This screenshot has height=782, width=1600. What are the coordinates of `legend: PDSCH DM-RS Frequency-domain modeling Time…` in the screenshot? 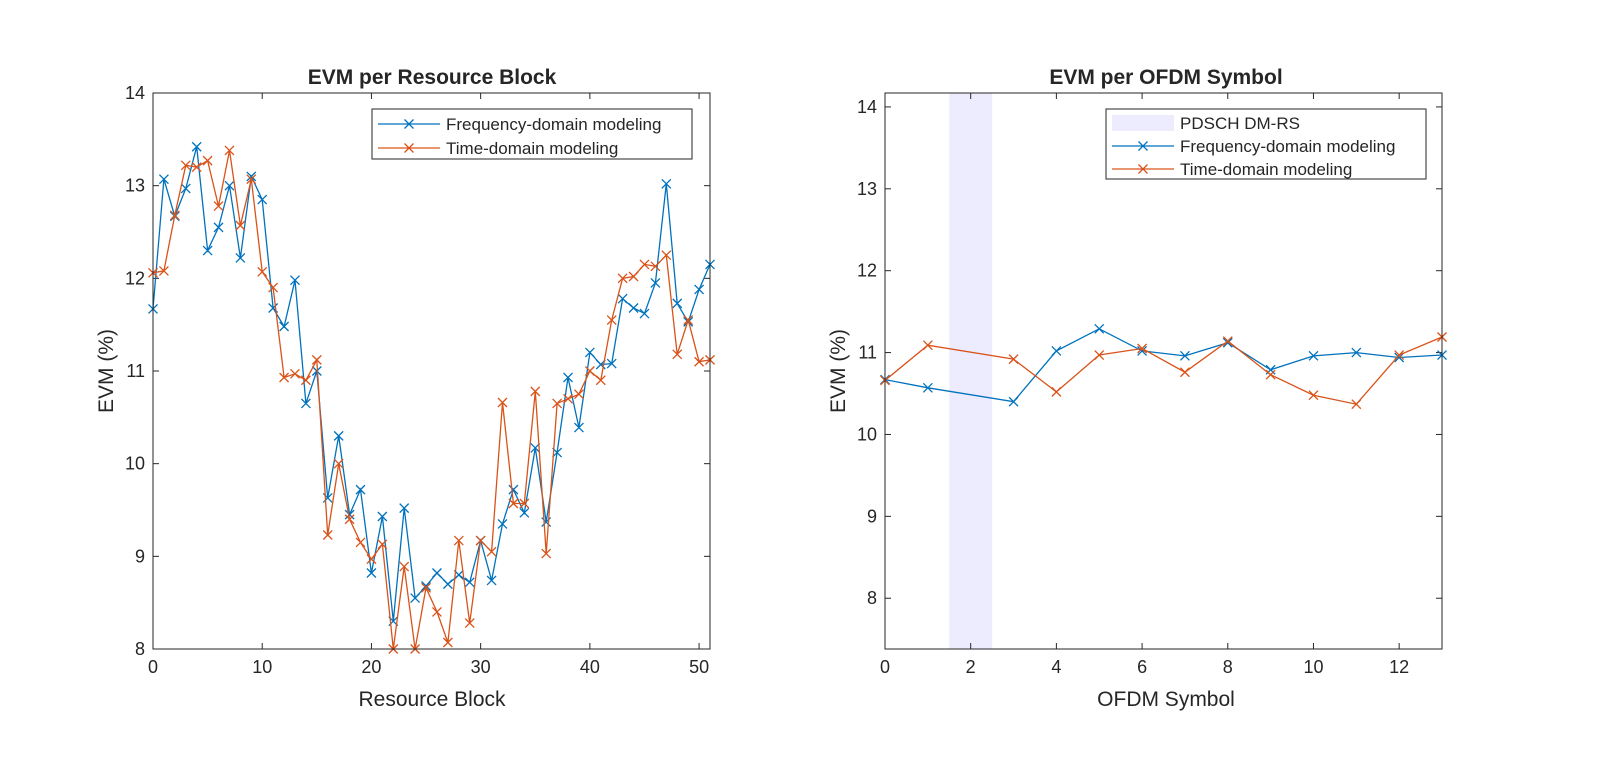 It's located at (1266, 144).